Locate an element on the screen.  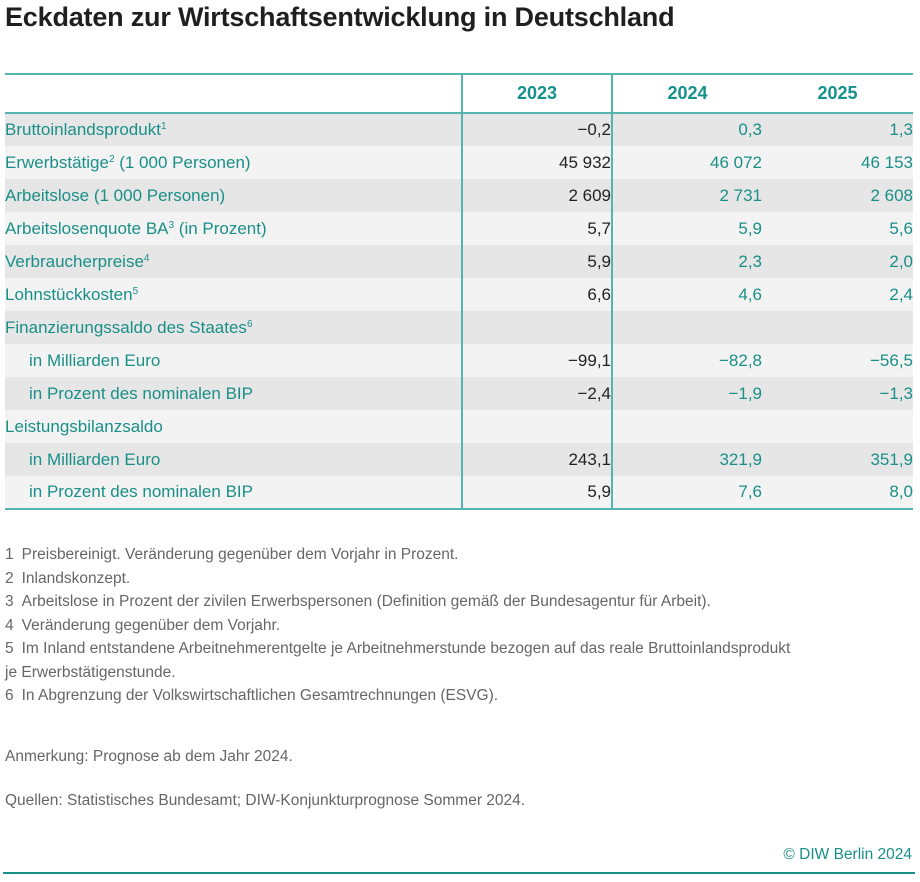
row-label: Arbeitslosenquote BA3 (in Prozent) is located at coordinates (233, 228).